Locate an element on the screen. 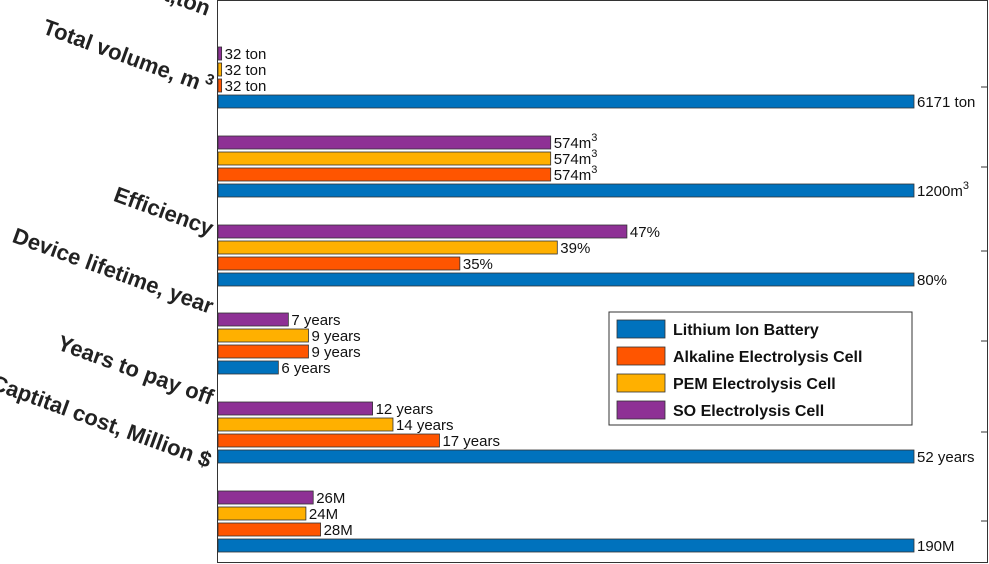 This screenshot has width=989, height=564. data-label: 12 years is located at coordinates (405, 409).